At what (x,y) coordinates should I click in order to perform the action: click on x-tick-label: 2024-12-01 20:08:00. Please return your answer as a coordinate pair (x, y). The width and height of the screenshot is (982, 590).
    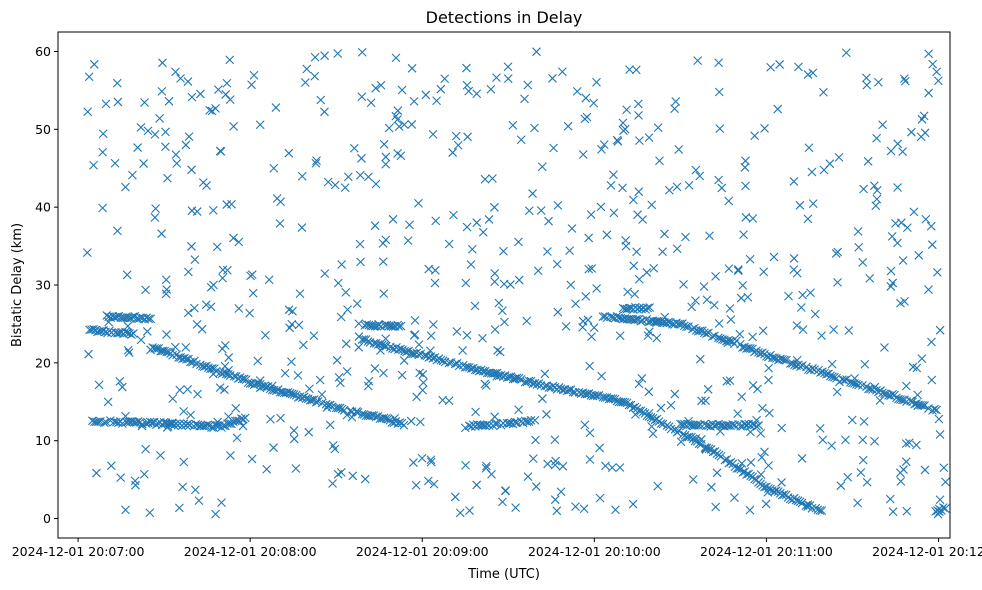
    Looking at the image, I should click on (250, 551).